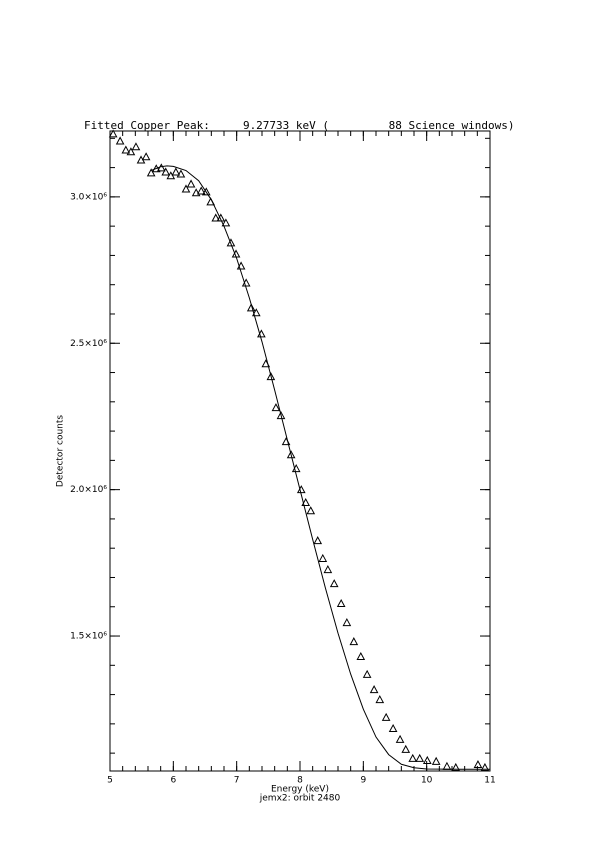 The image size is (595, 842). What do you see at coordinates (88, 197) in the screenshot?
I see `y-tick-label: 3.0×10⁶` at bounding box center [88, 197].